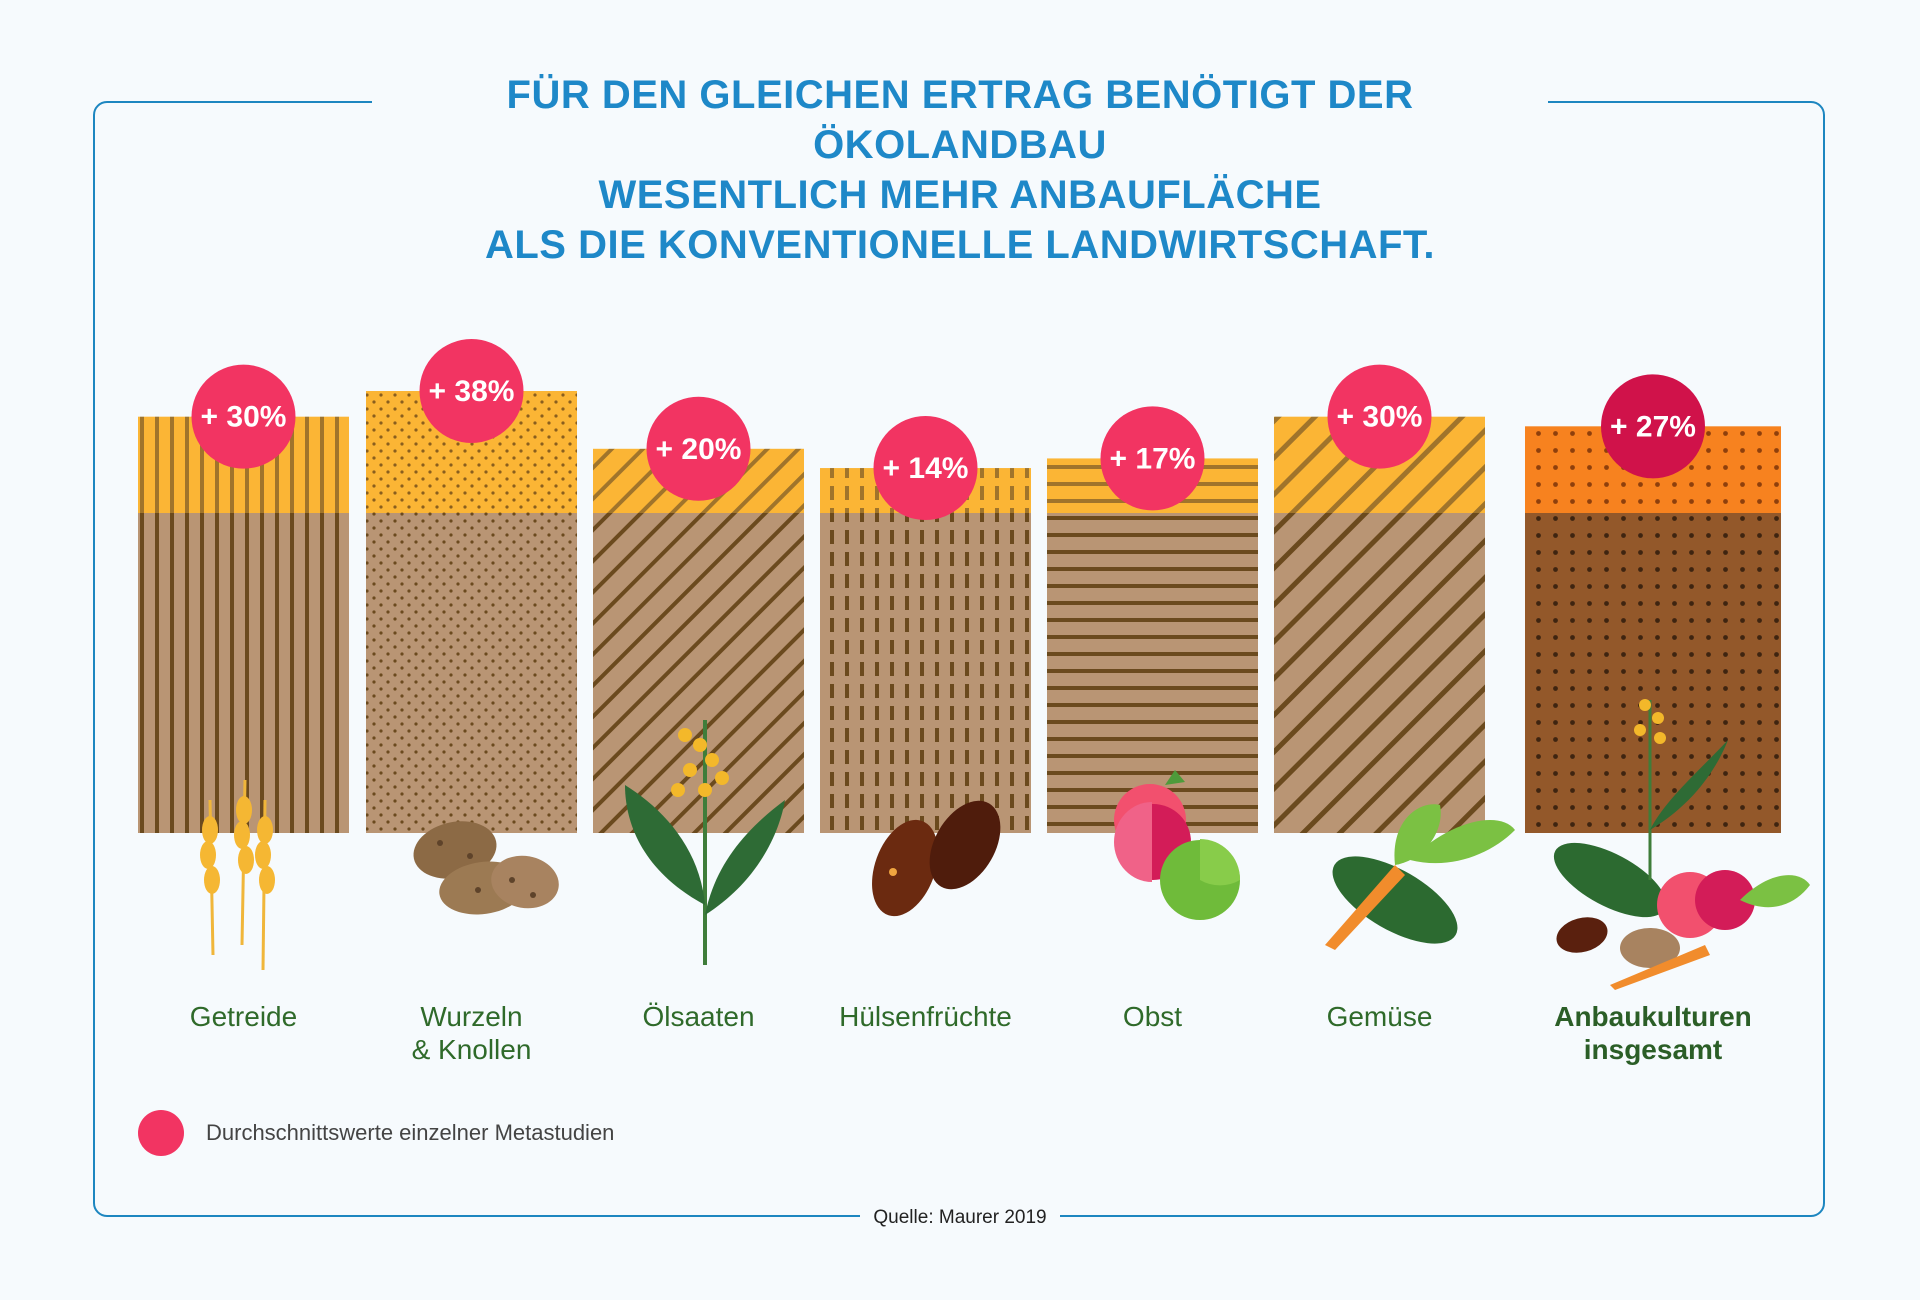  I want to click on badge-value-label-4: + 14%, so click(926, 468).